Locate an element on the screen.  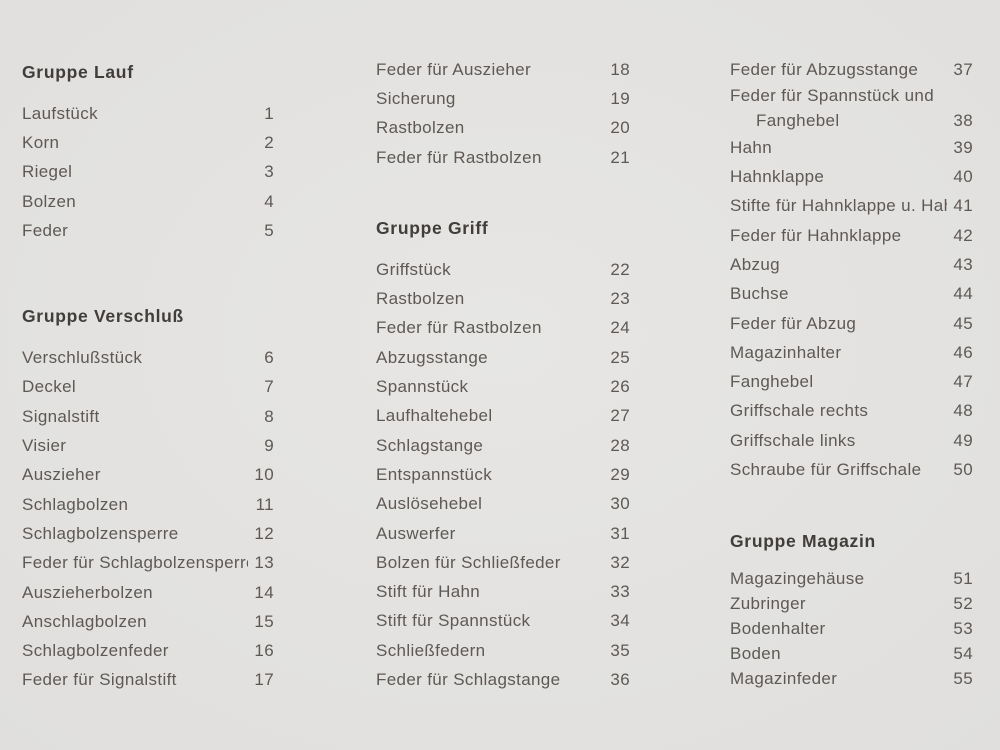
list-item: Korn 2 is located at coordinates (148, 142).